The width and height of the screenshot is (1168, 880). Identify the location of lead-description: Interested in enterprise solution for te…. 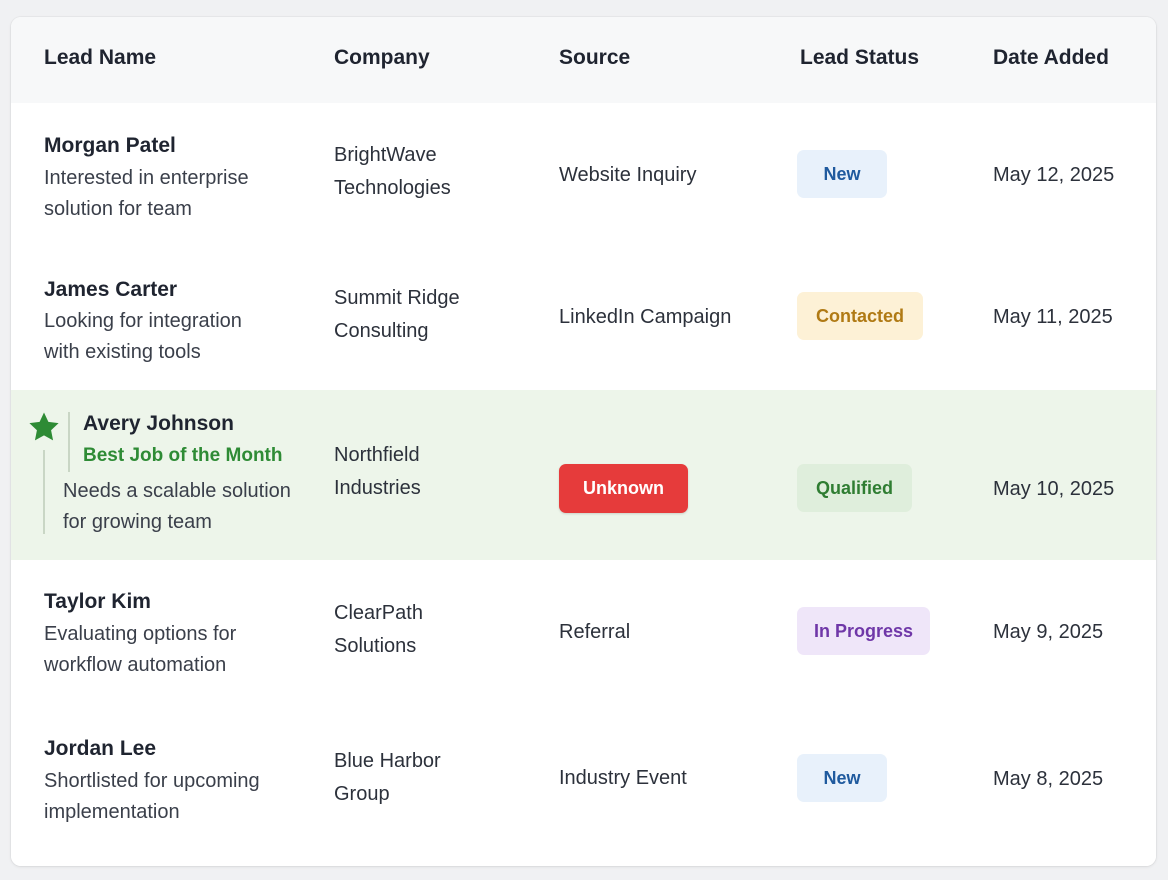
(146, 194).